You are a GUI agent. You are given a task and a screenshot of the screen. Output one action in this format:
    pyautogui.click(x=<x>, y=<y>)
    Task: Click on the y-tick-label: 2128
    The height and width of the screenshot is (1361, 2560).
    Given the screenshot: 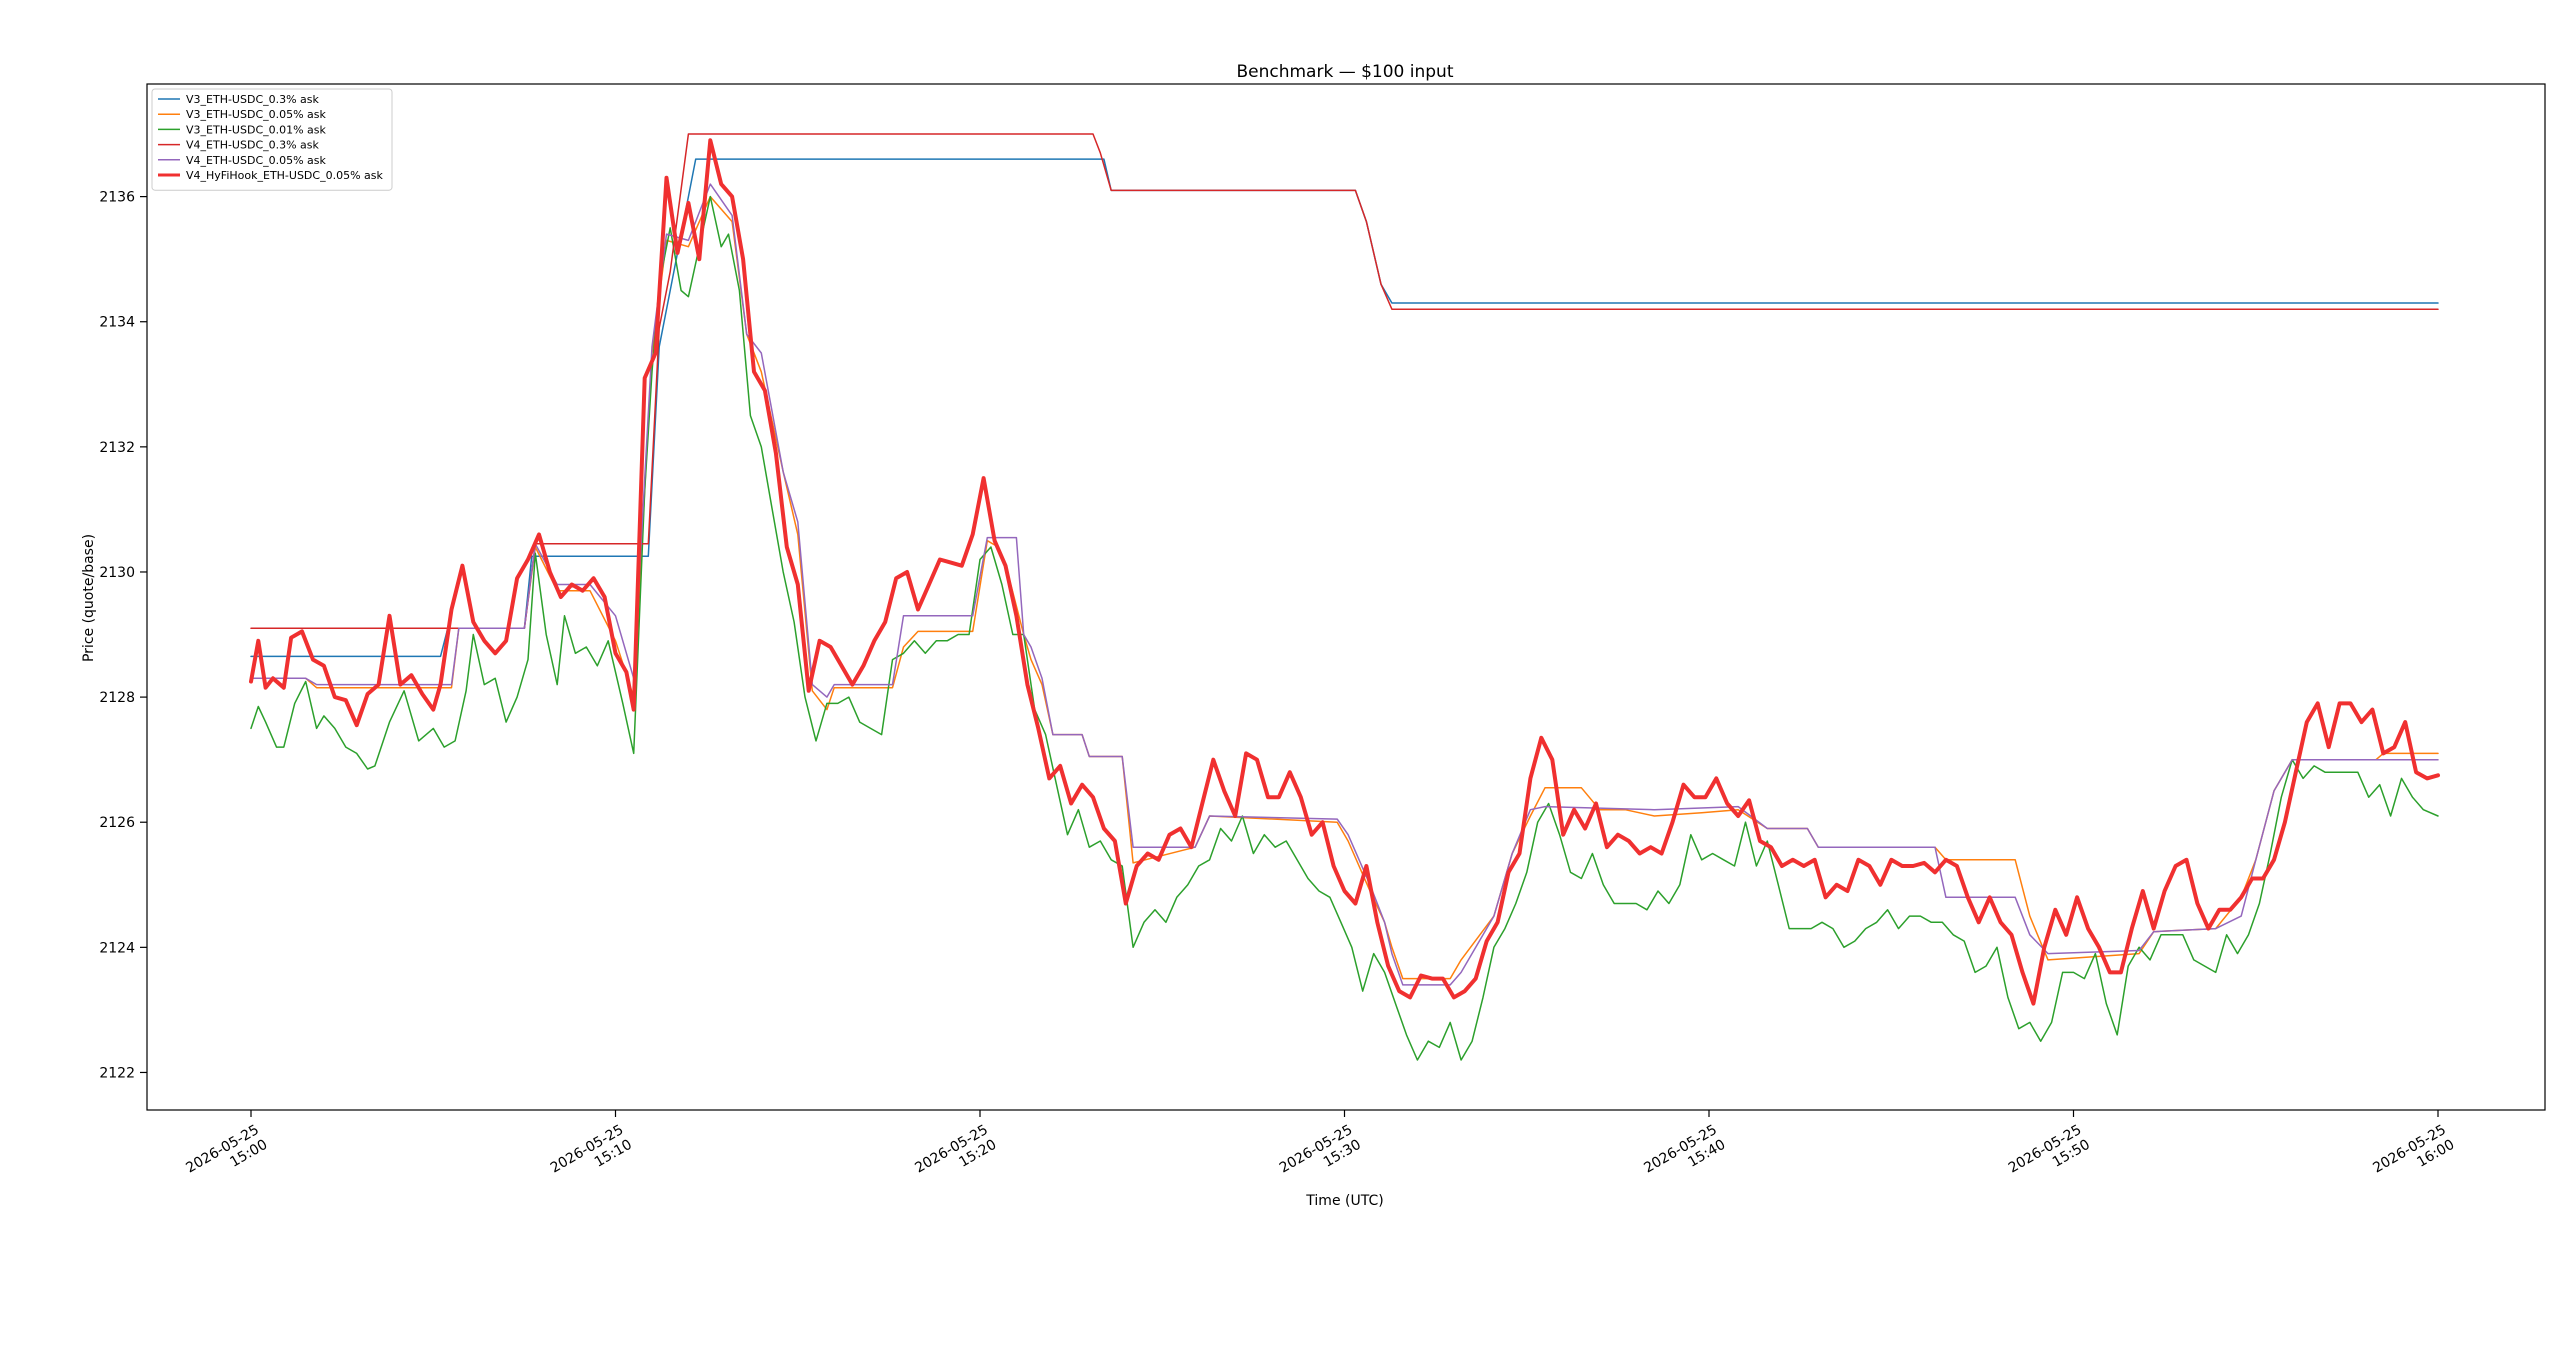 What is the action you would take?
    pyautogui.click(x=117, y=698)
    